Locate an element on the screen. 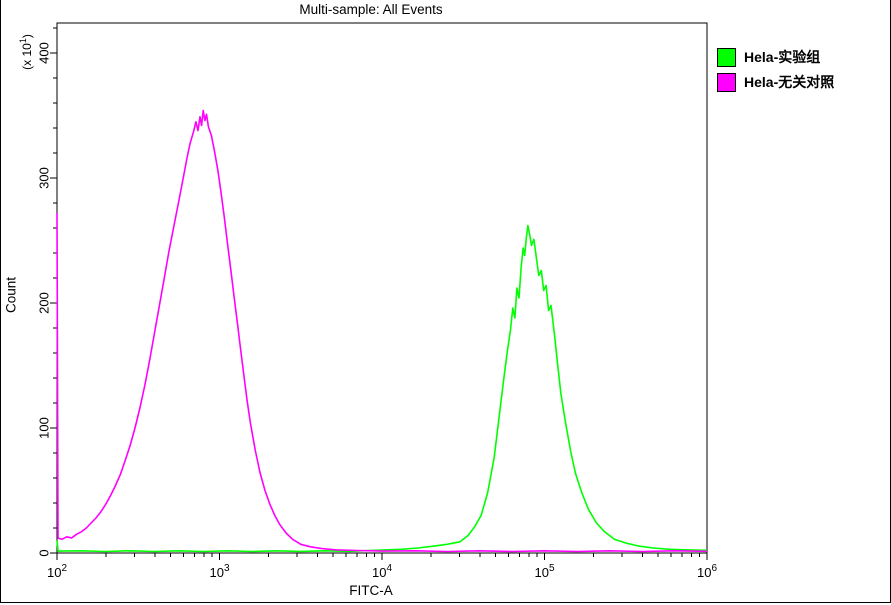 This screenshot has width=891, height=605. chart-title: Multi-sample: All Events is located at coordinates (371, 9).